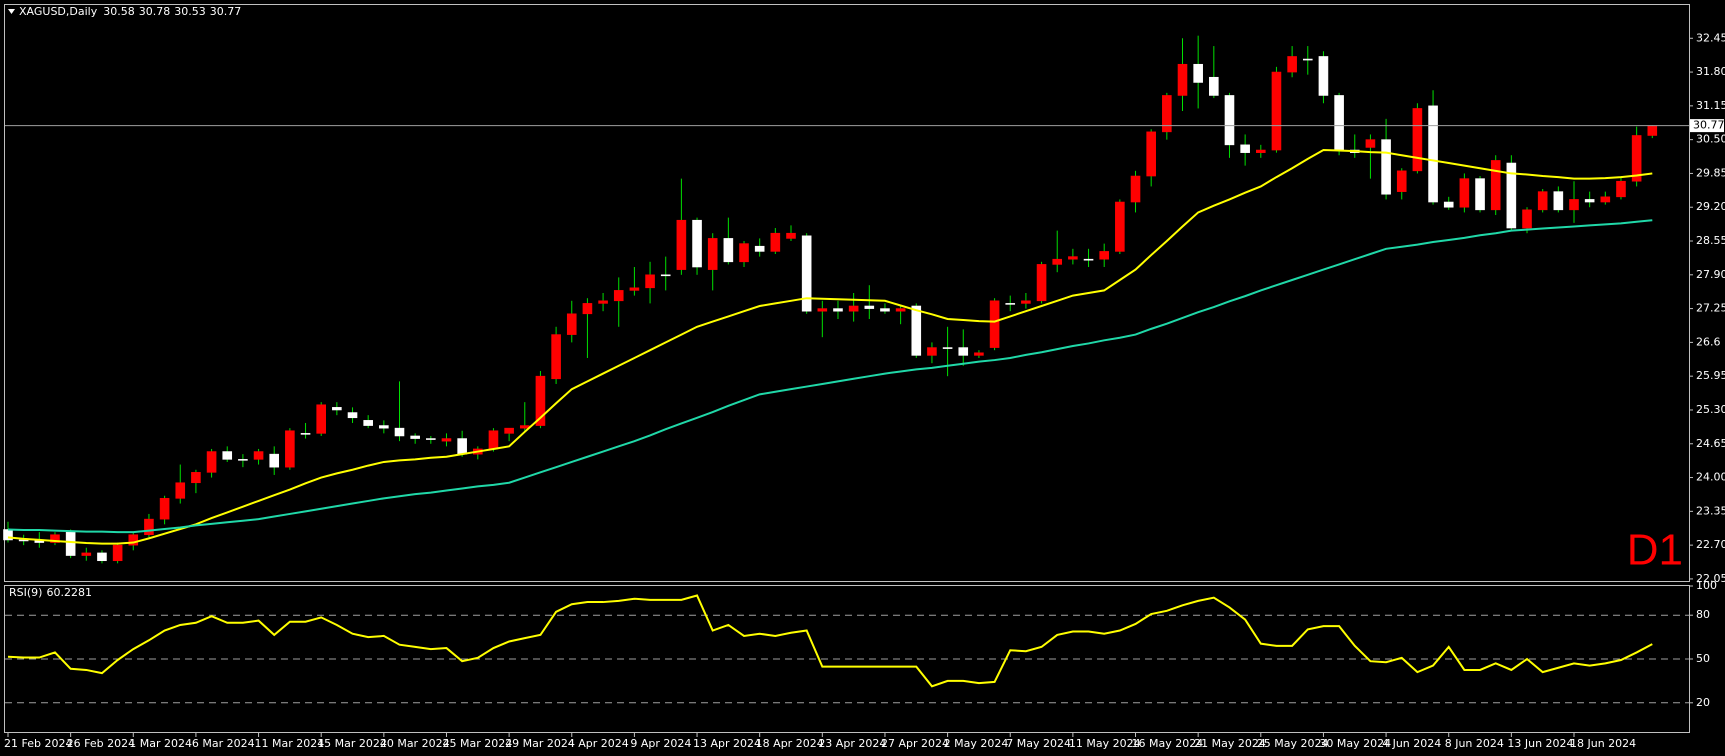 This screenshot has height=756, width=1725. What do you see at coordinates (1703, 658) in the screenshot?
I see `y-tick-label: 50` at bounding box center [1703, 658].